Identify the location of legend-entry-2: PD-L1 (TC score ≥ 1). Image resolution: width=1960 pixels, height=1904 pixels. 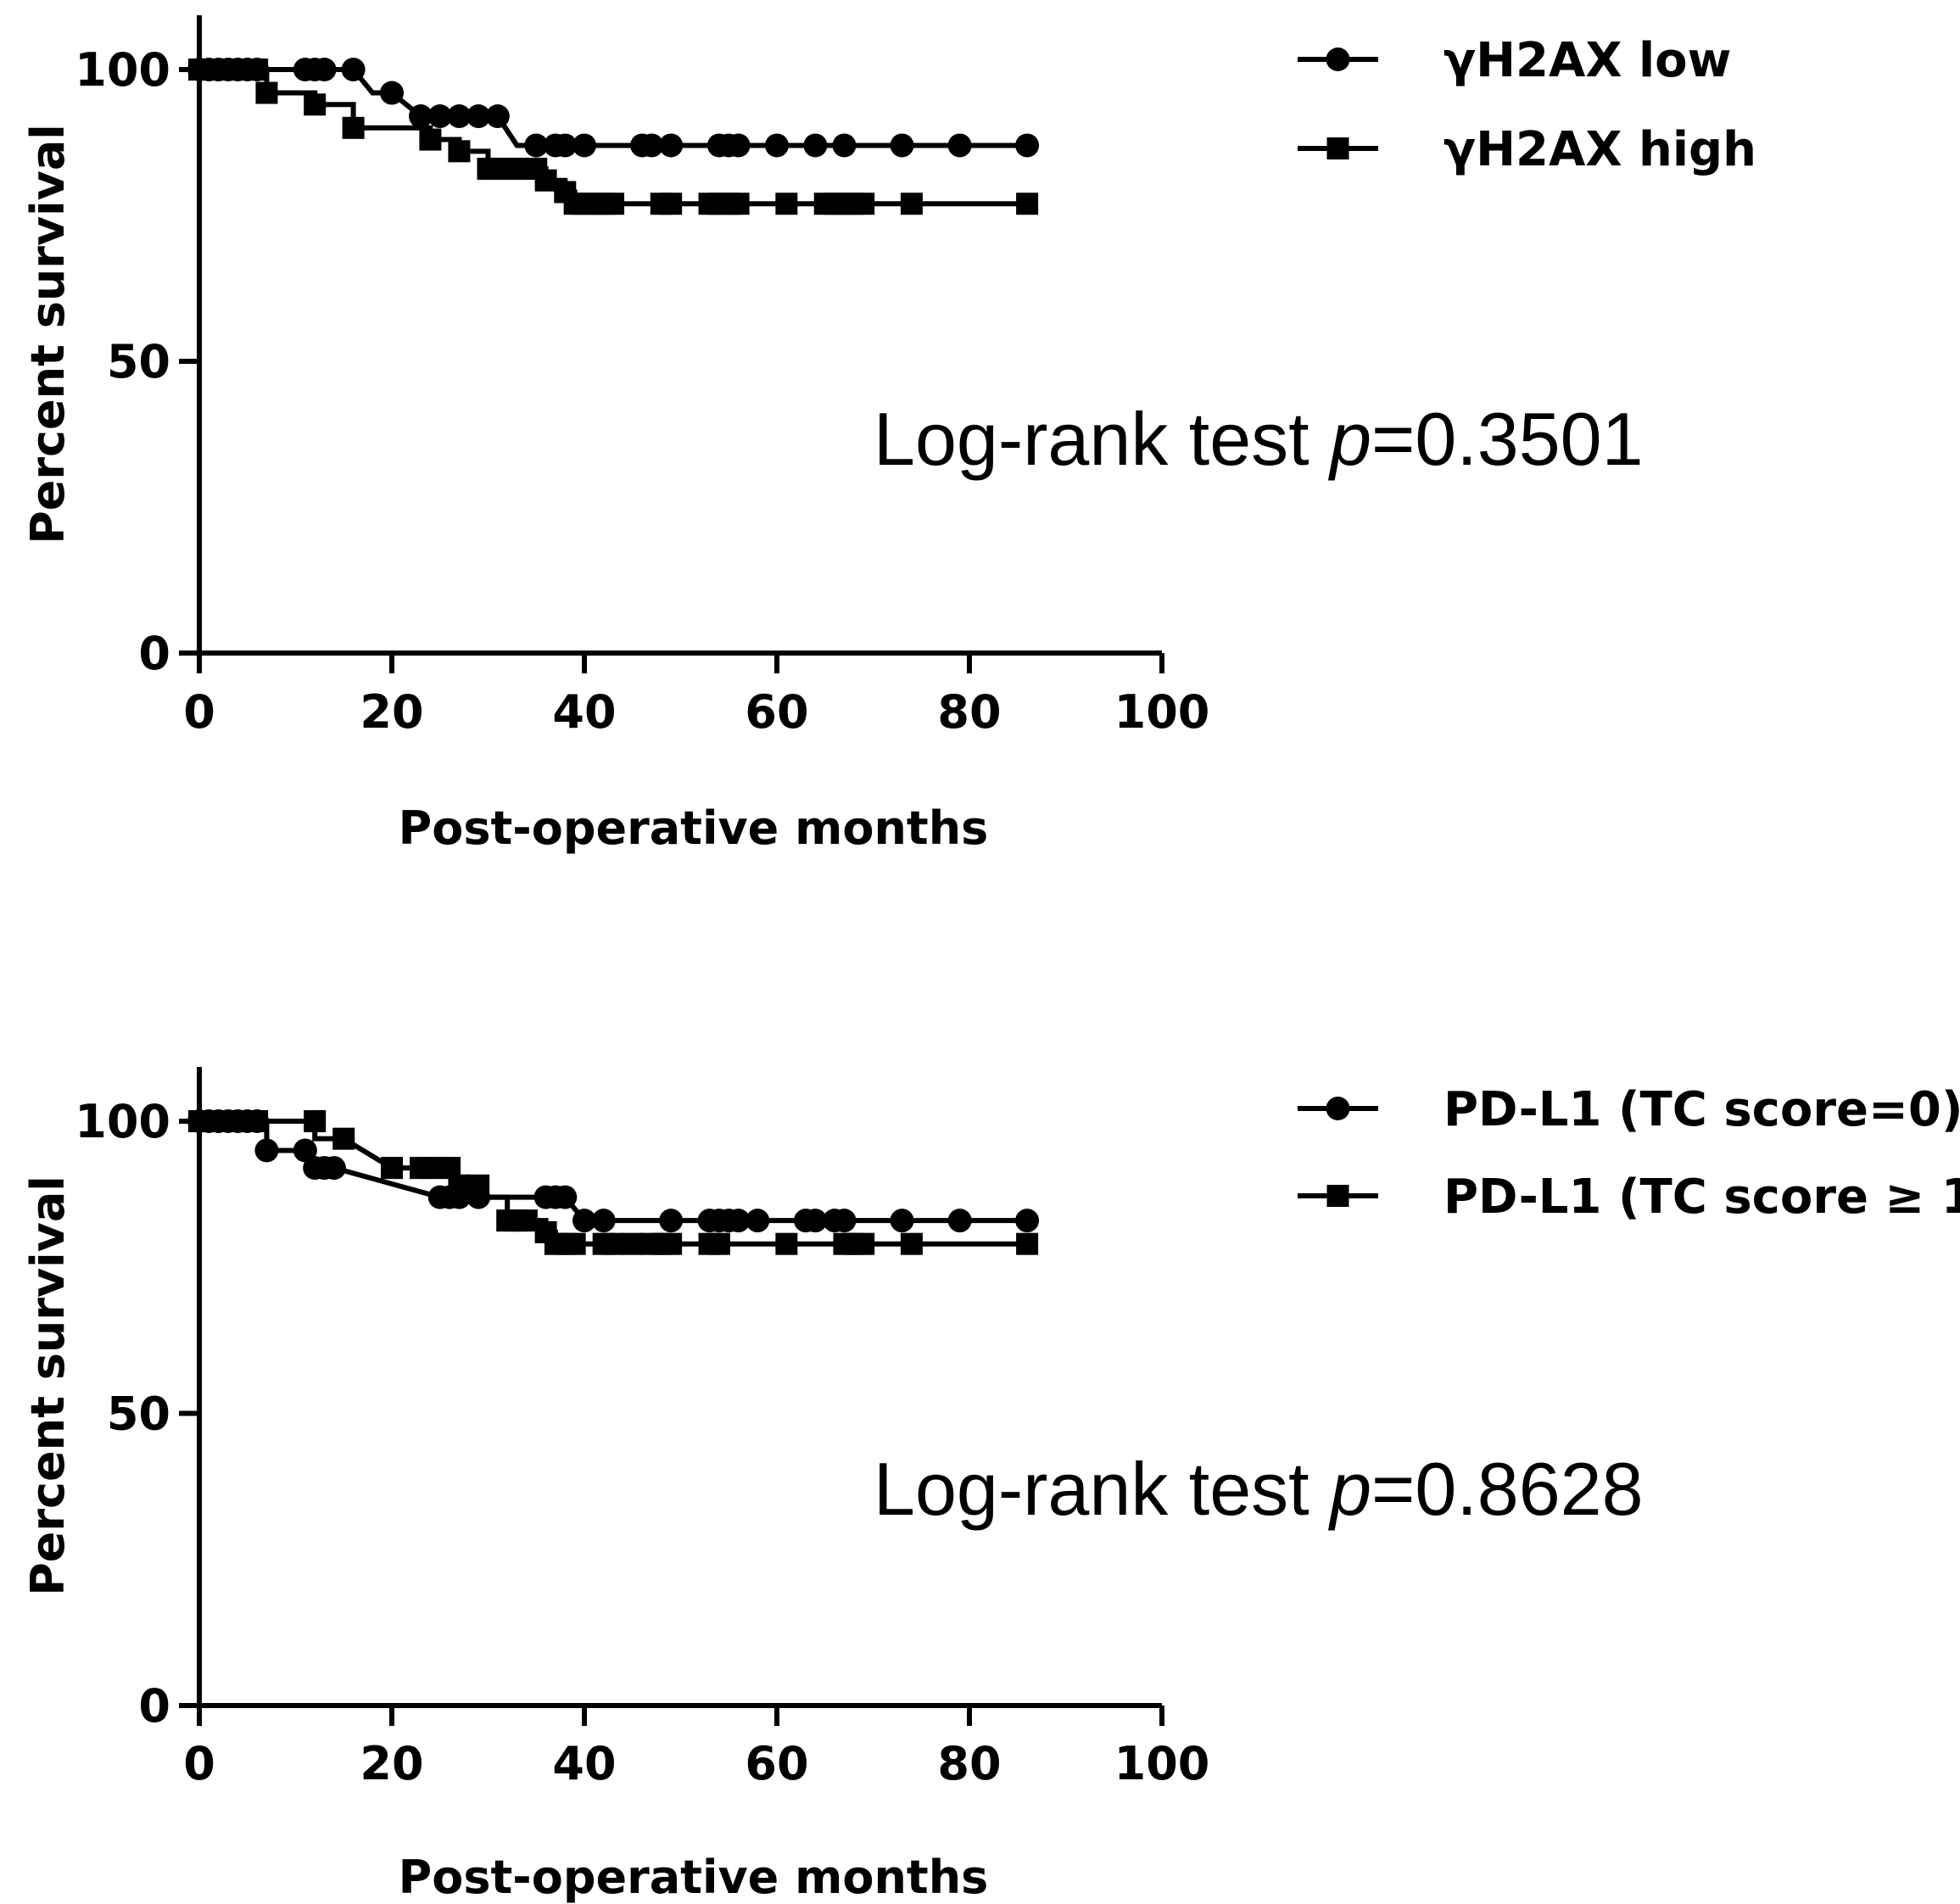
(1629, 1197).